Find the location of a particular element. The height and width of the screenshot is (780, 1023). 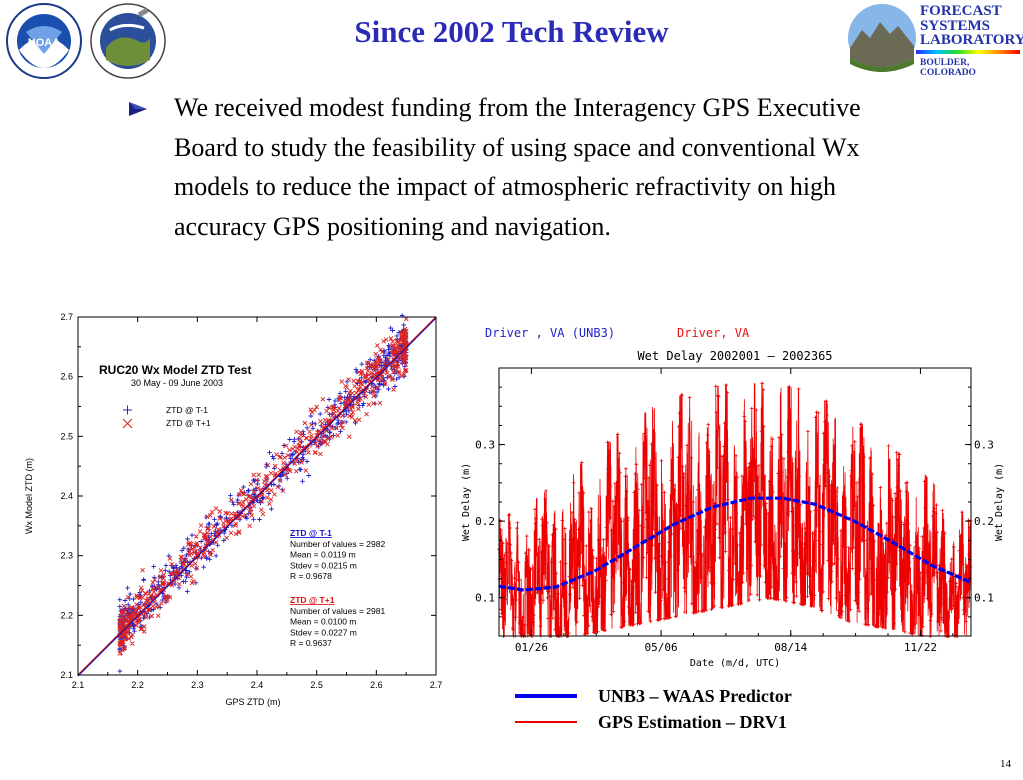

stats-header: ZTD @ T+1 is located at coordinates (312, 600).